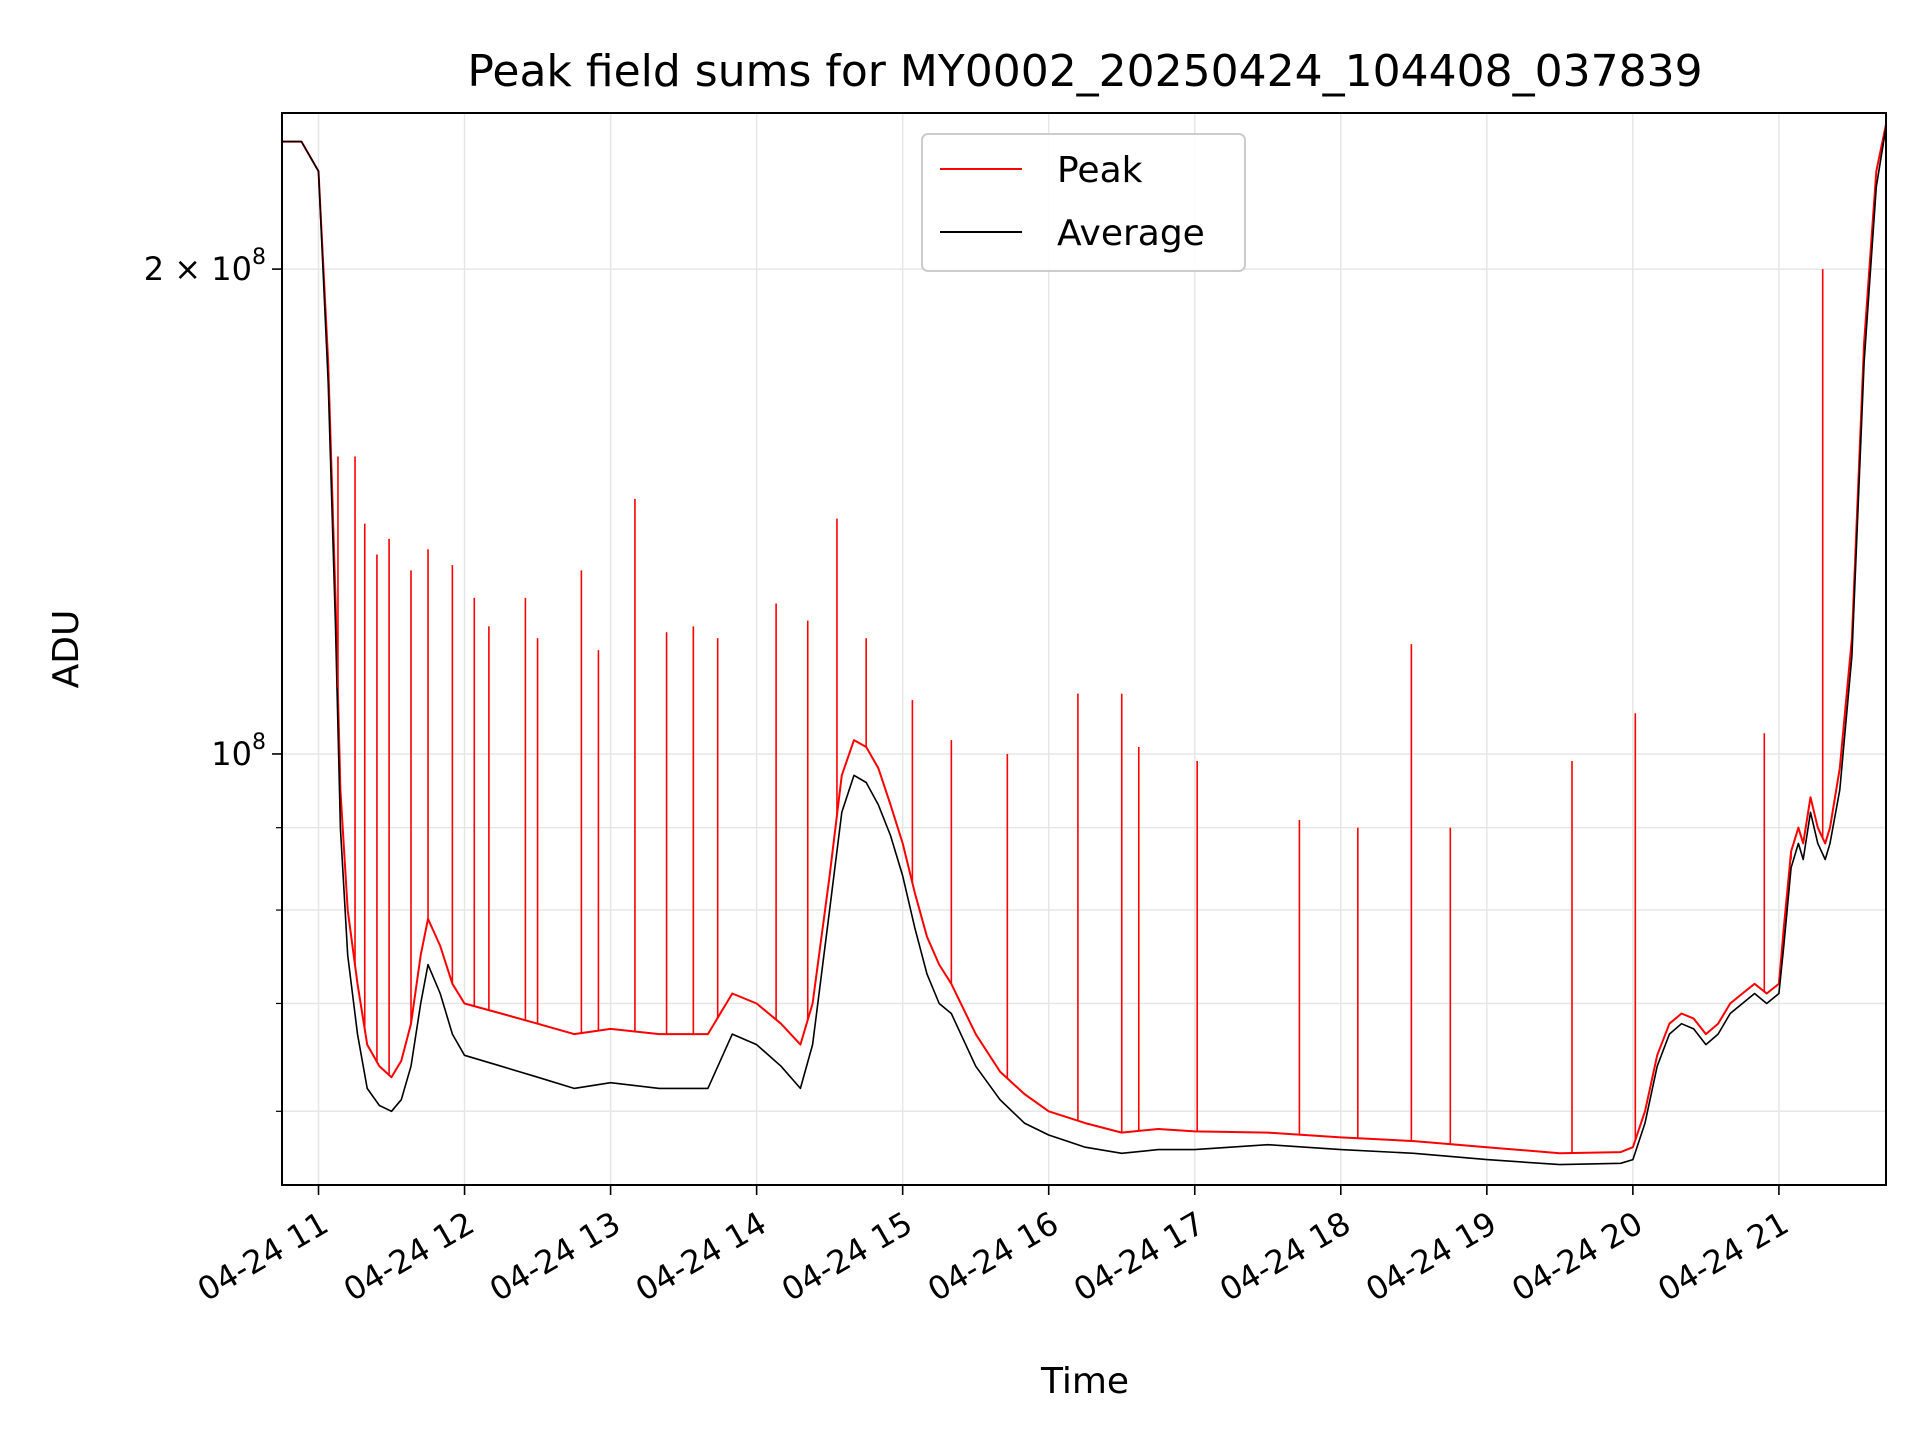 Image resolution: width=1920 pixels, height=1440 pixels. I want to click on legend-label-peak: Peak, so click(1100, 170).